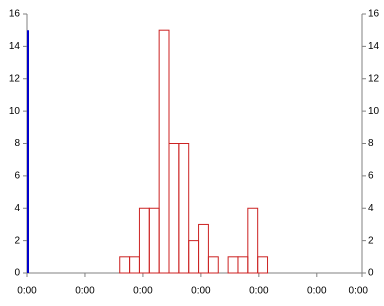 This screenshot has height=306, width=384. What do you see at coordinates (374, 46) in the screenshot?
I see `y2-tick-label: 14` at bounding box center [374, 46].